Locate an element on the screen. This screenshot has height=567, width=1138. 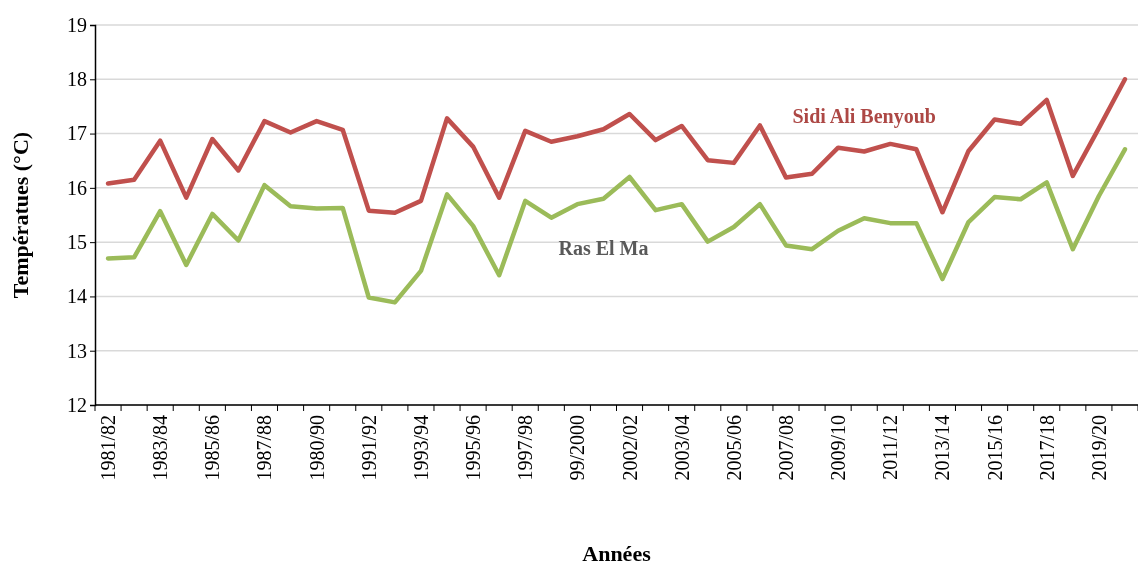
series-label: Sidi Ali Benyoub is located at coordinates (864, 117).